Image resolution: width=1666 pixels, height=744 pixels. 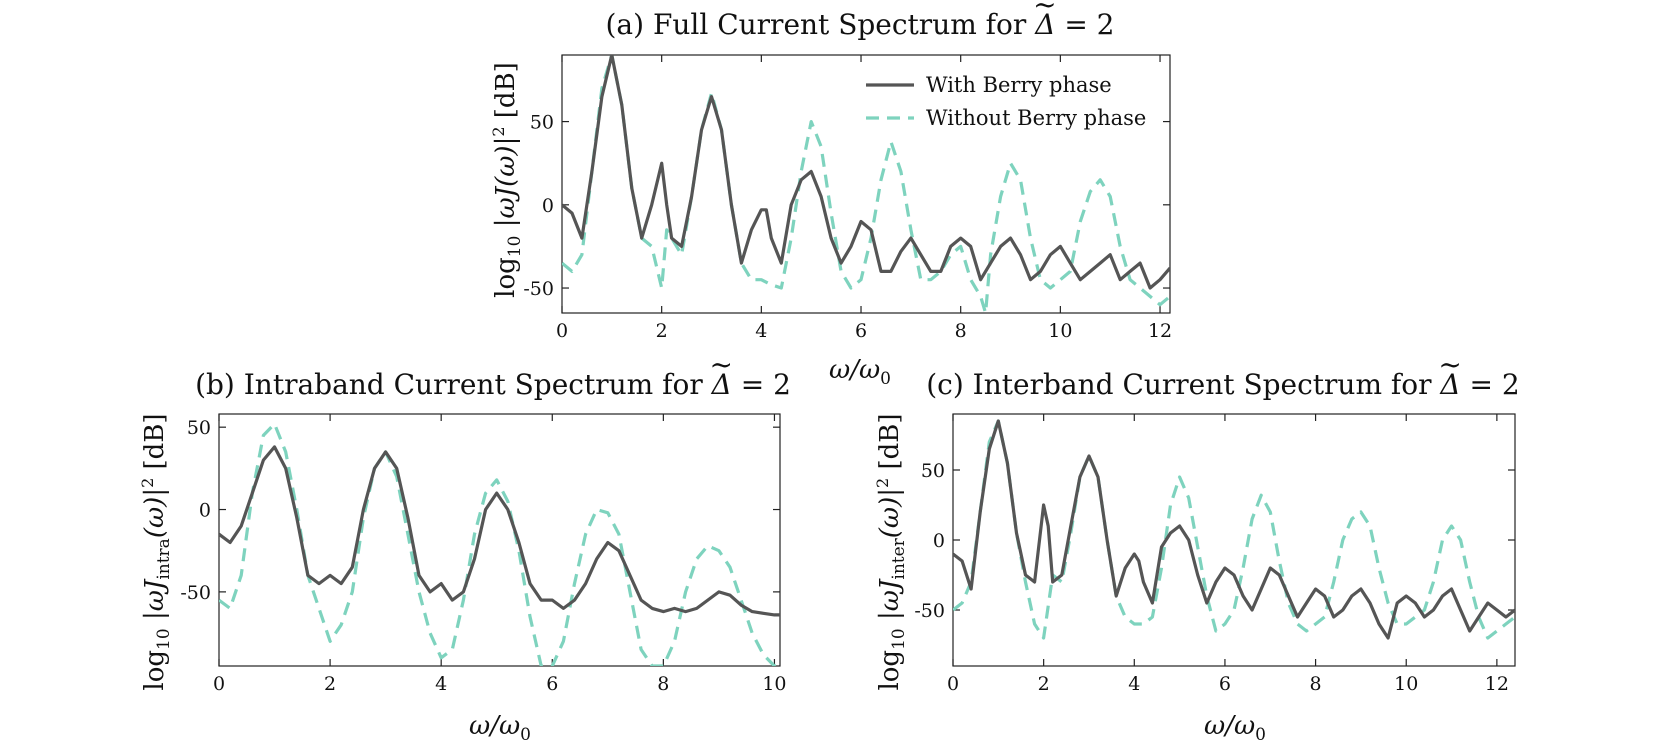 I want to click on panel-c-xtick-label: 0, so click(x=953, y=684).